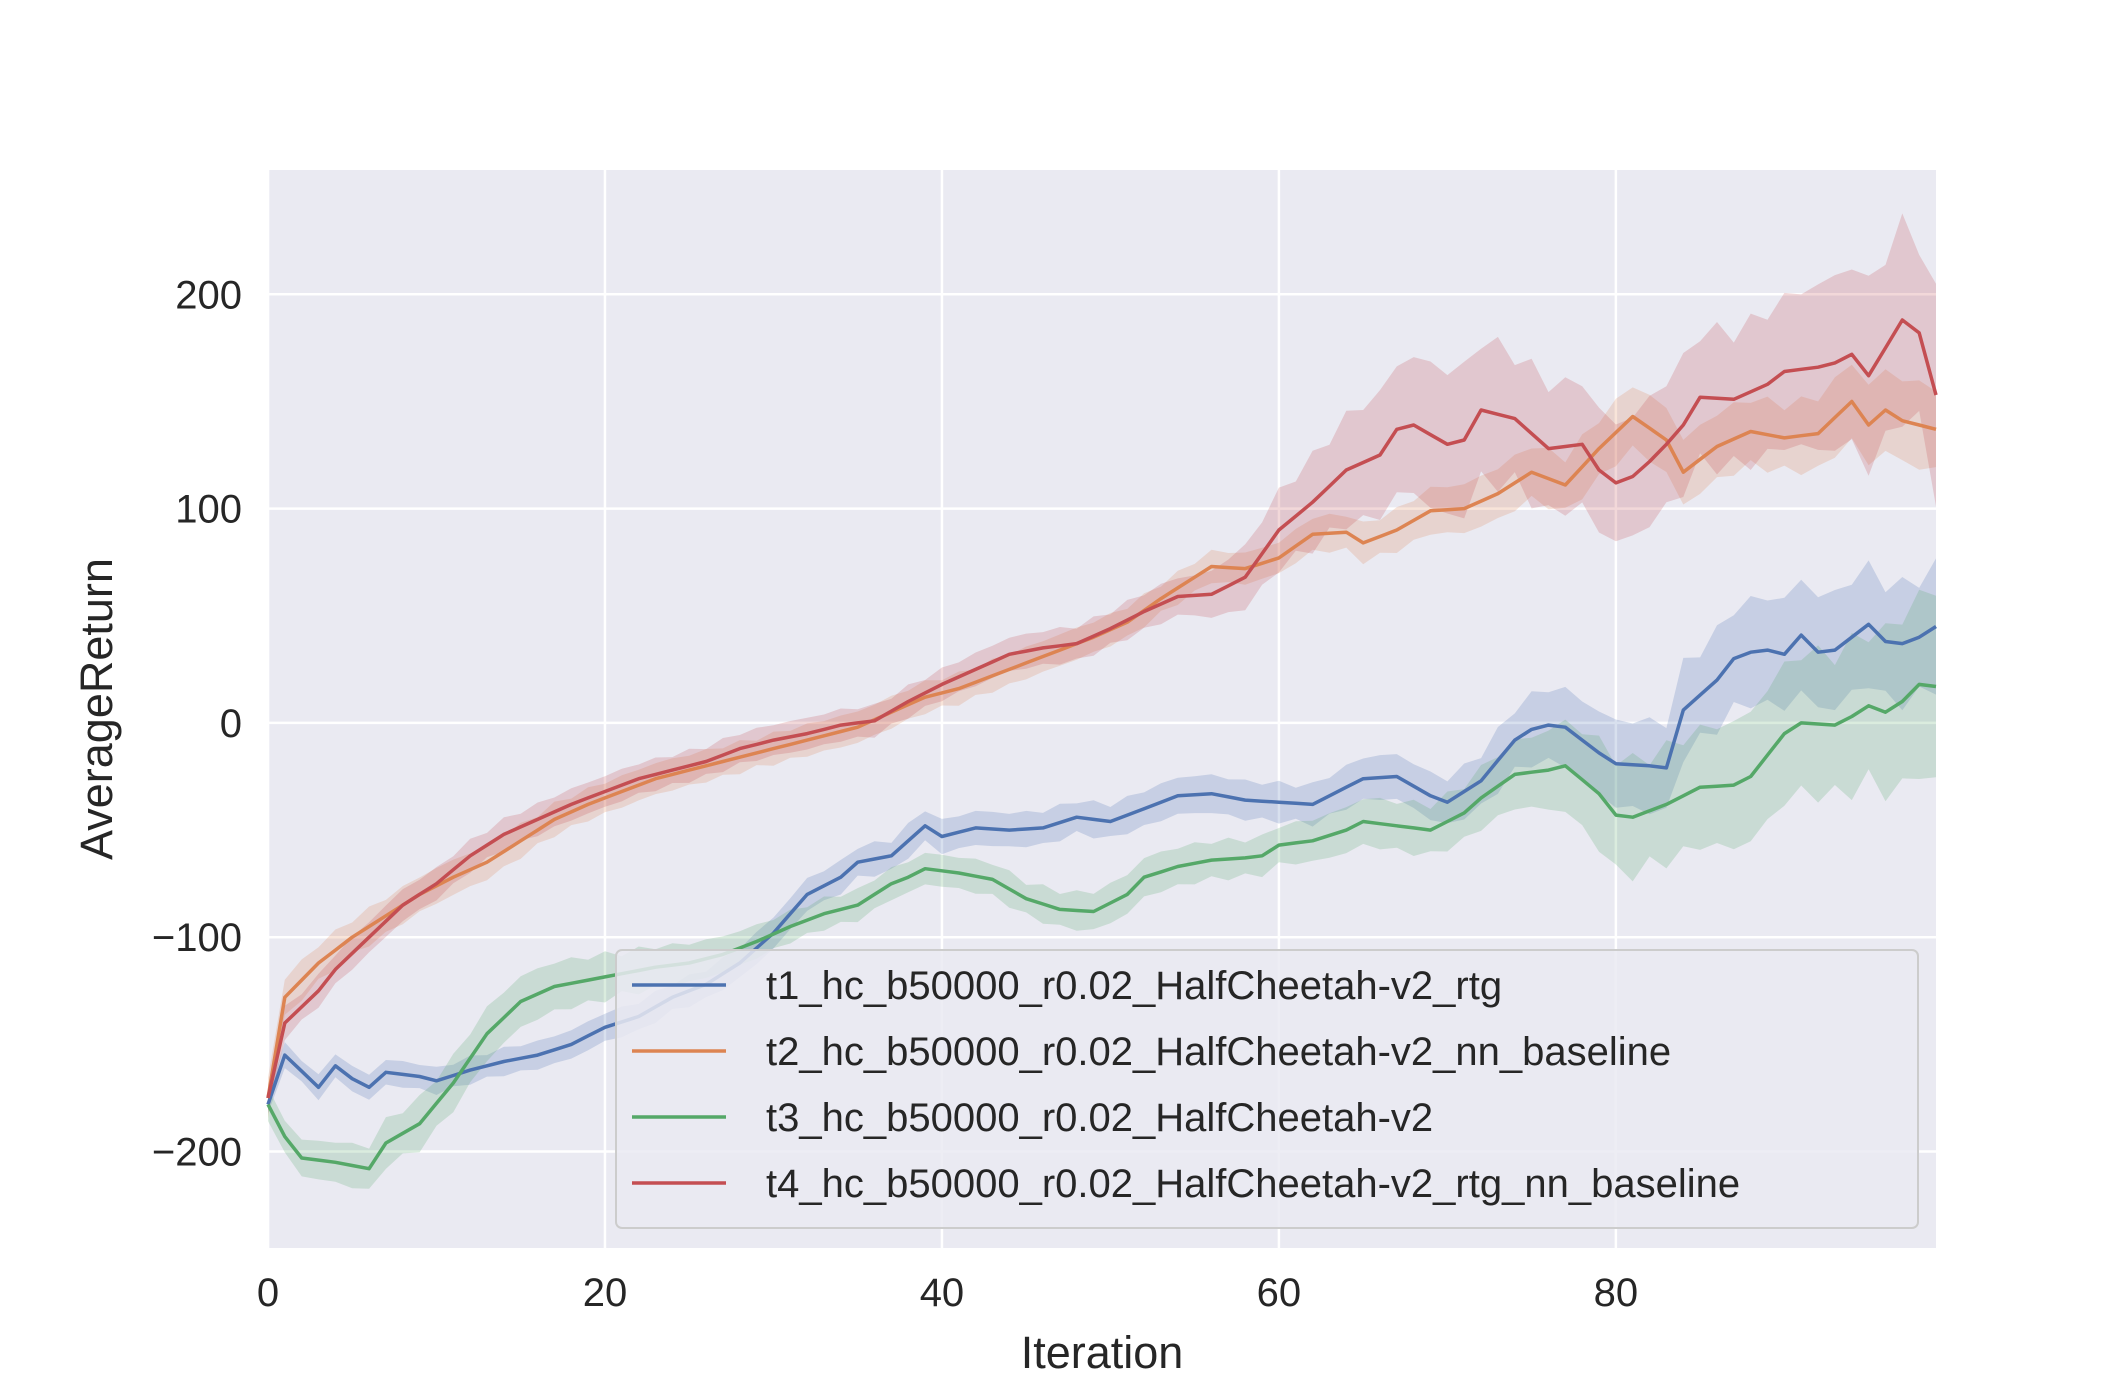  What do you see at coordinates (942, 1293) in the screenshot?
I see `x-tick-label: 40` at bounding box center [942, 1293].